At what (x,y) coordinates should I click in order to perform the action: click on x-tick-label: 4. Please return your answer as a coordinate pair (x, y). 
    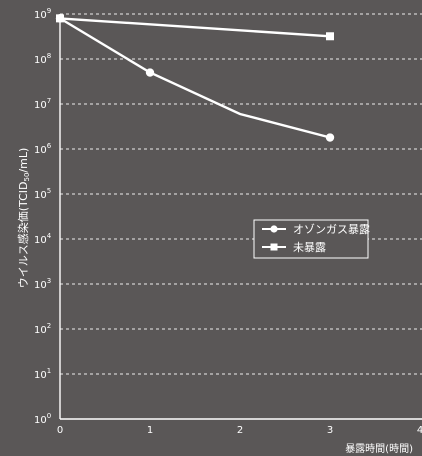
    Looking at the image, I should click on (419, 430).